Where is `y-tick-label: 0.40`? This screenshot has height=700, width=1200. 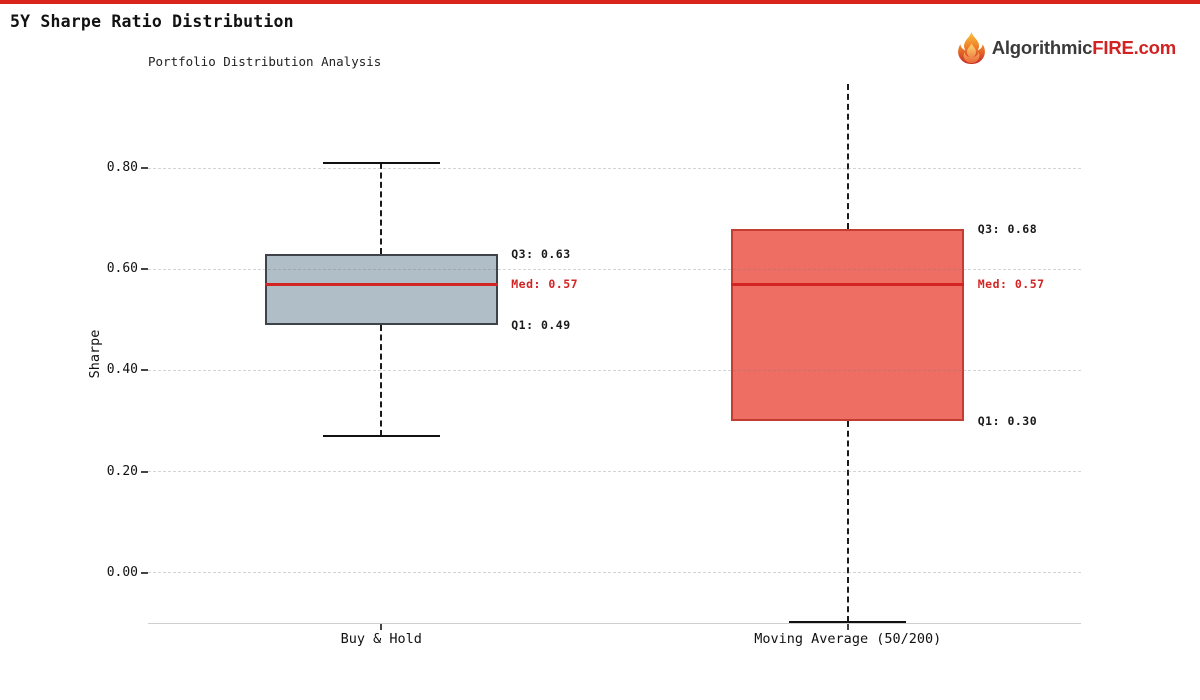
y-tick-label: 0.40 is located at coordinates (122, 370).